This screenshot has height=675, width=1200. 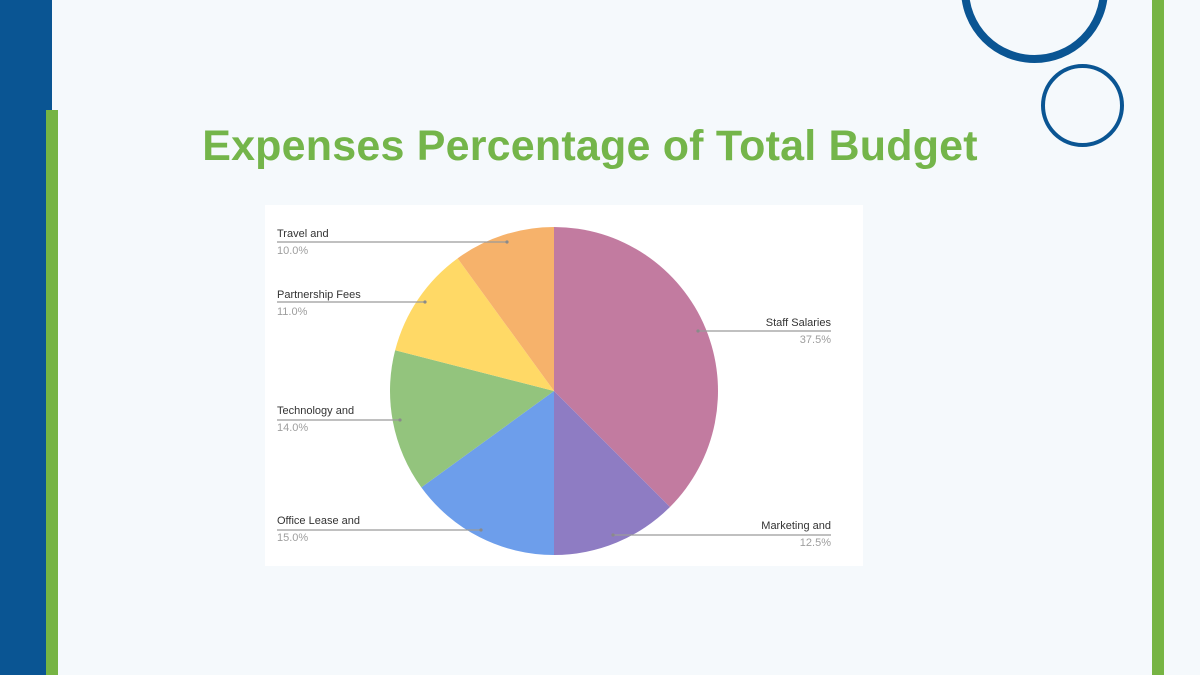 I want to click on slide-title-text: Expenses Percentage of Total Budget, so click(x=590, y=146).